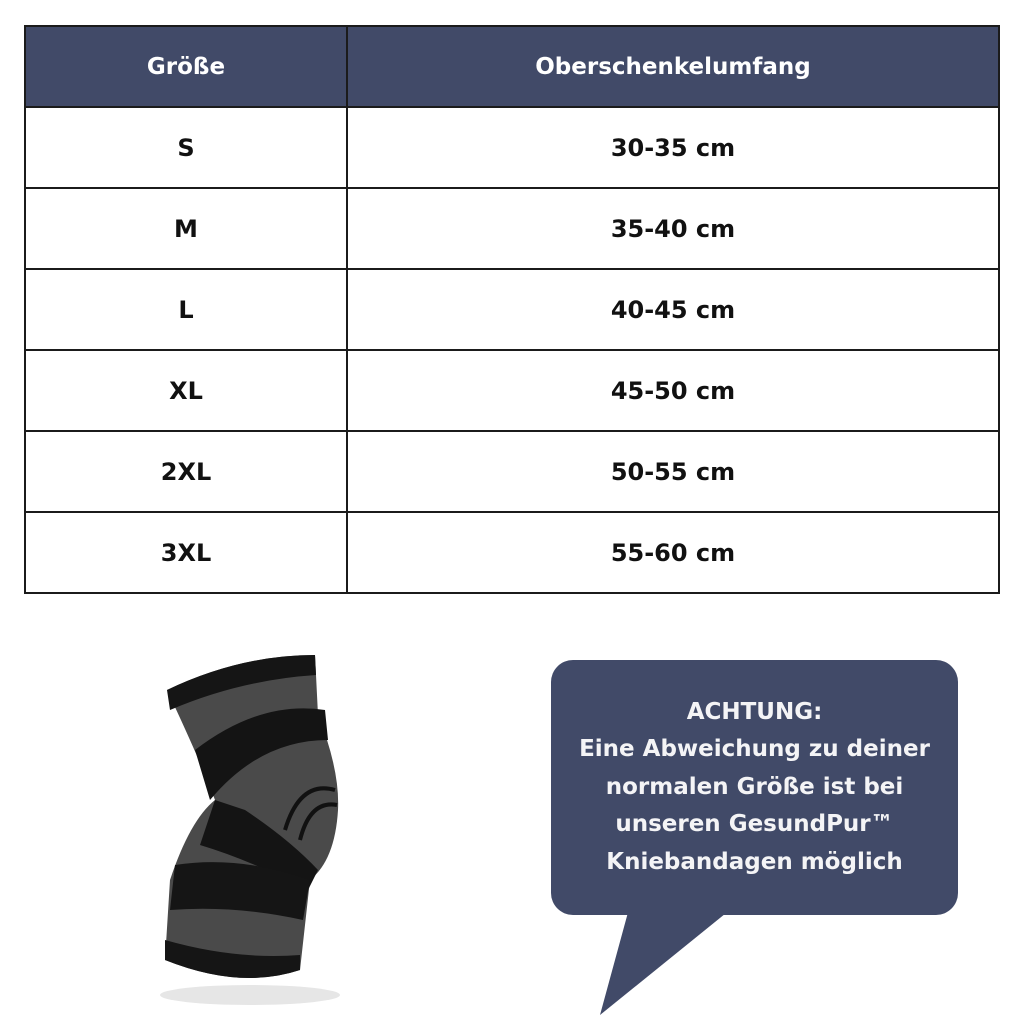 The height and width of the screenshot is (1024, 1024). What do you see at coordinates (186, 552) in the screenshot?
I see `size-cell: 3XL` at bounding box center [186, 552].